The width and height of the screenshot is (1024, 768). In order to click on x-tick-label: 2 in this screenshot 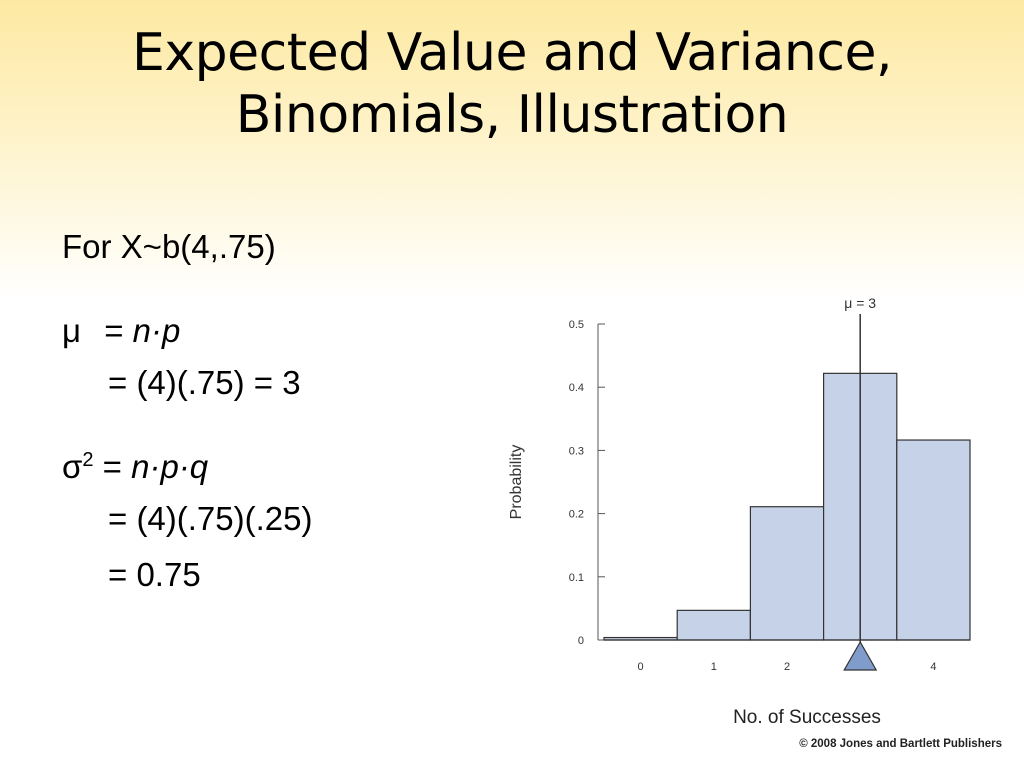, I will do `click(787, 667)`.